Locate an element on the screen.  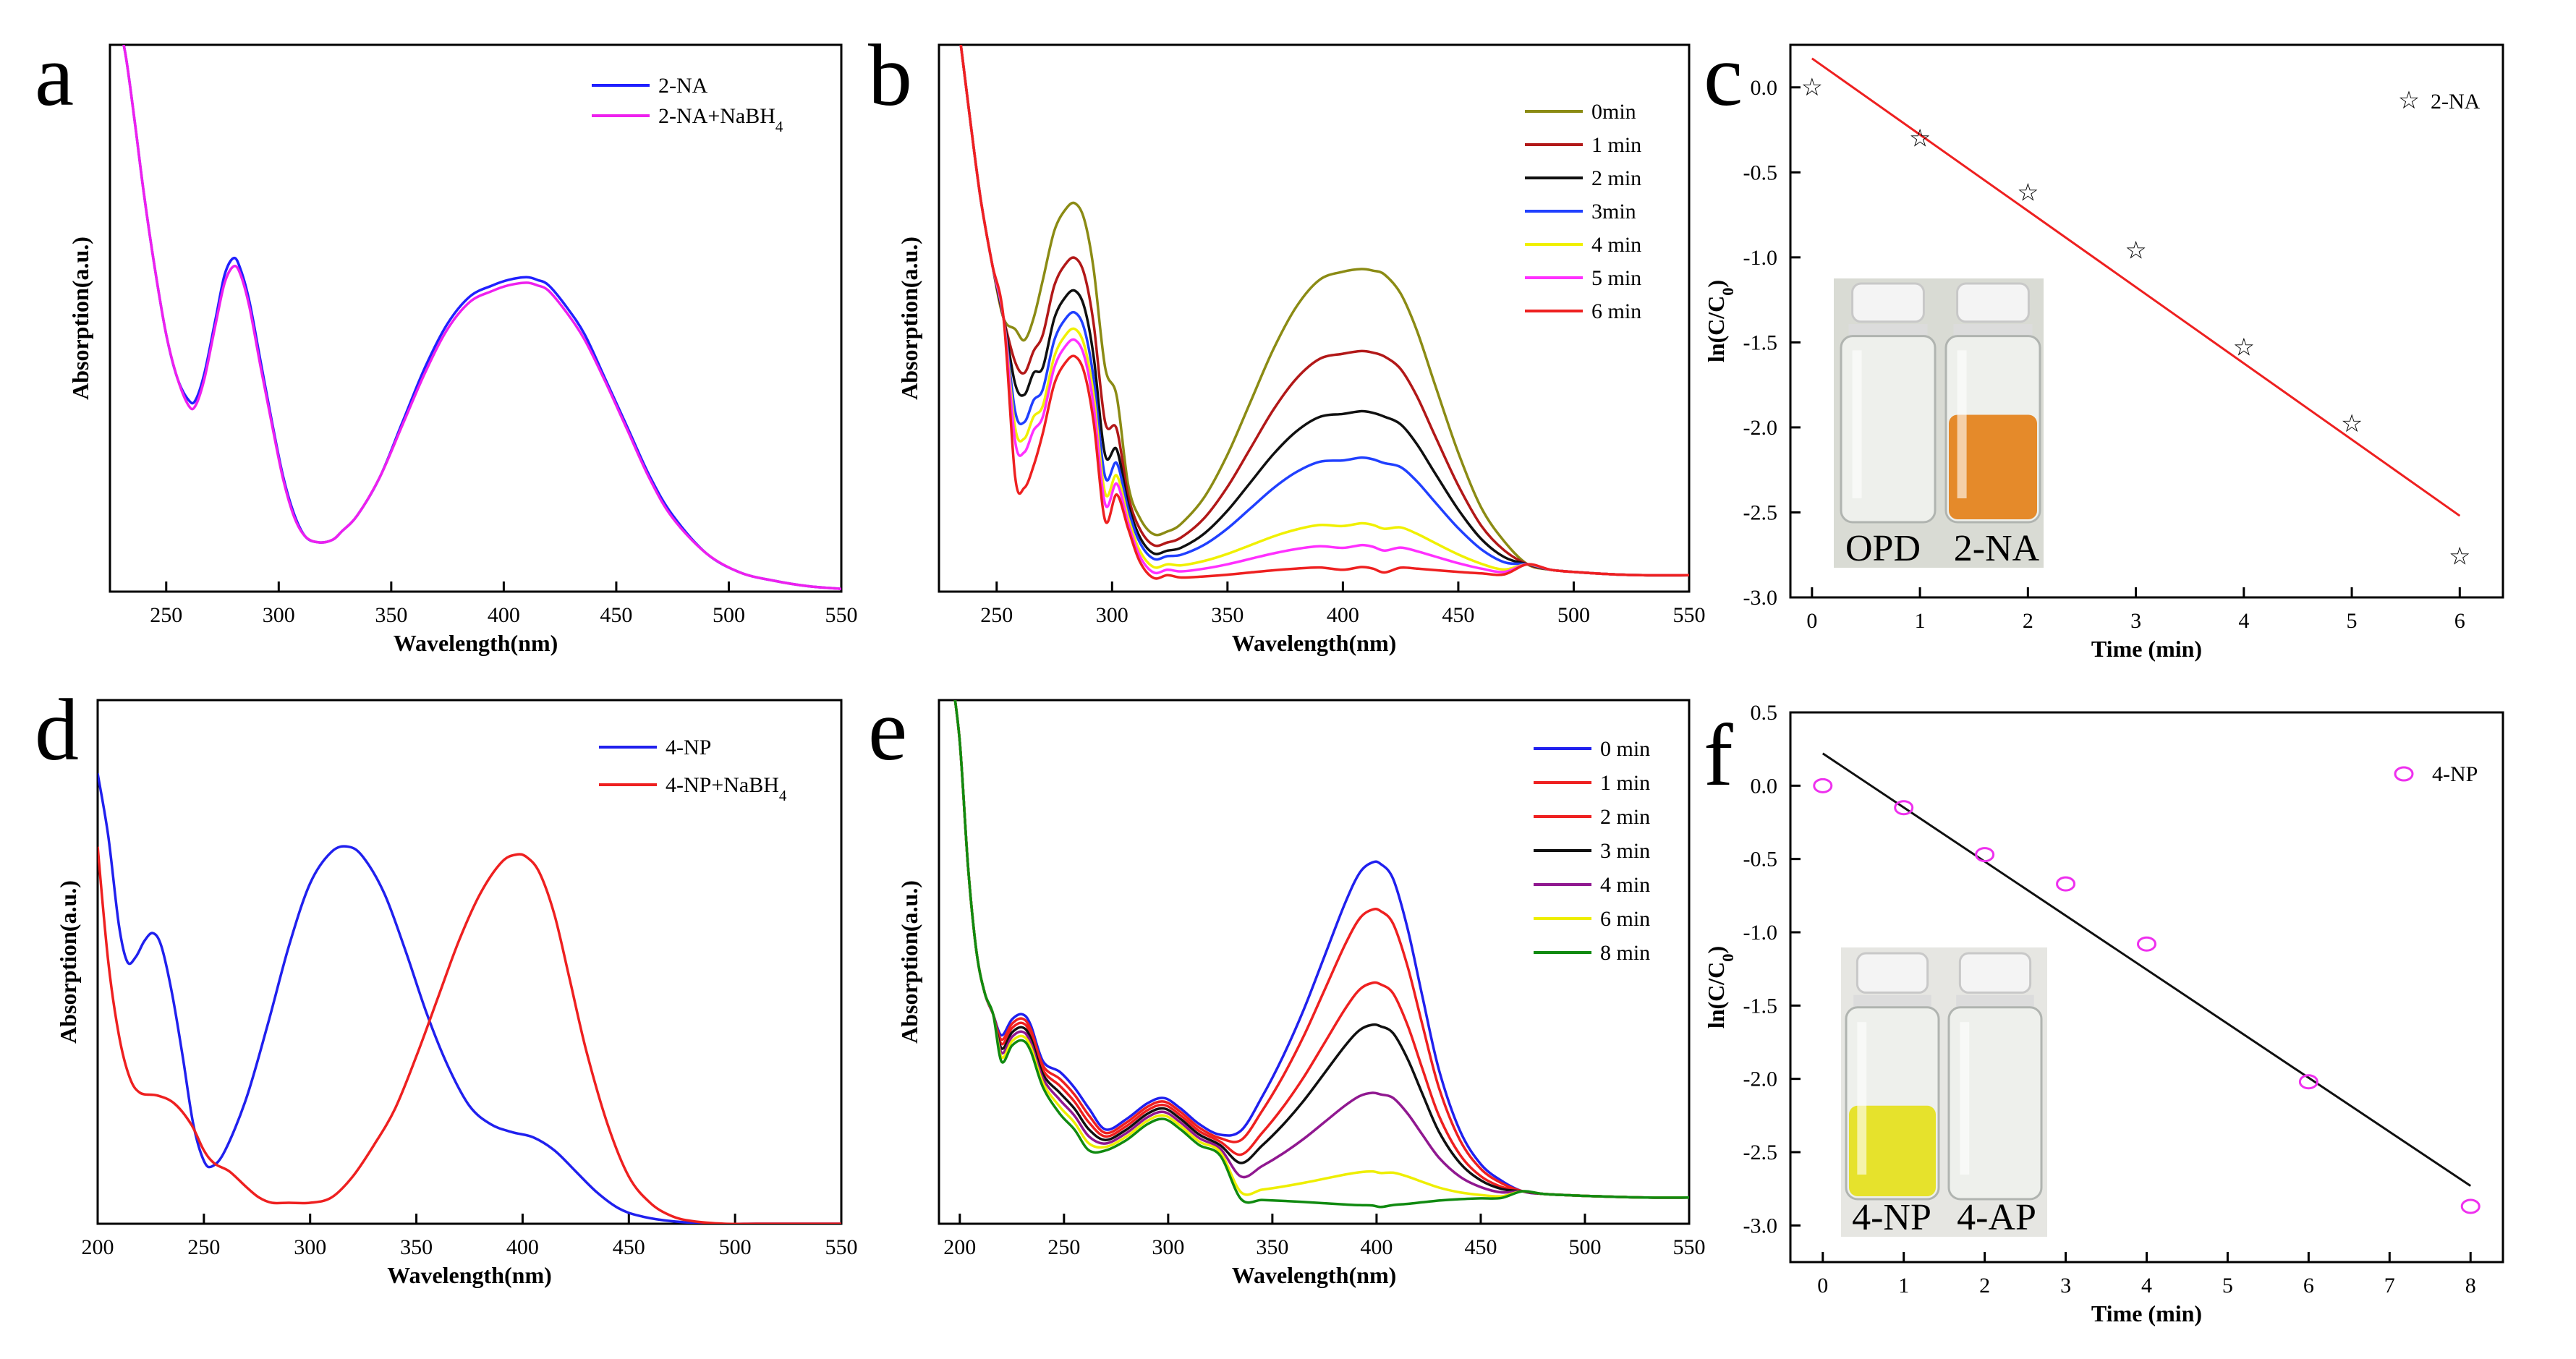
y-tick-label: -1.0 is located at coordinates (1760, 933).